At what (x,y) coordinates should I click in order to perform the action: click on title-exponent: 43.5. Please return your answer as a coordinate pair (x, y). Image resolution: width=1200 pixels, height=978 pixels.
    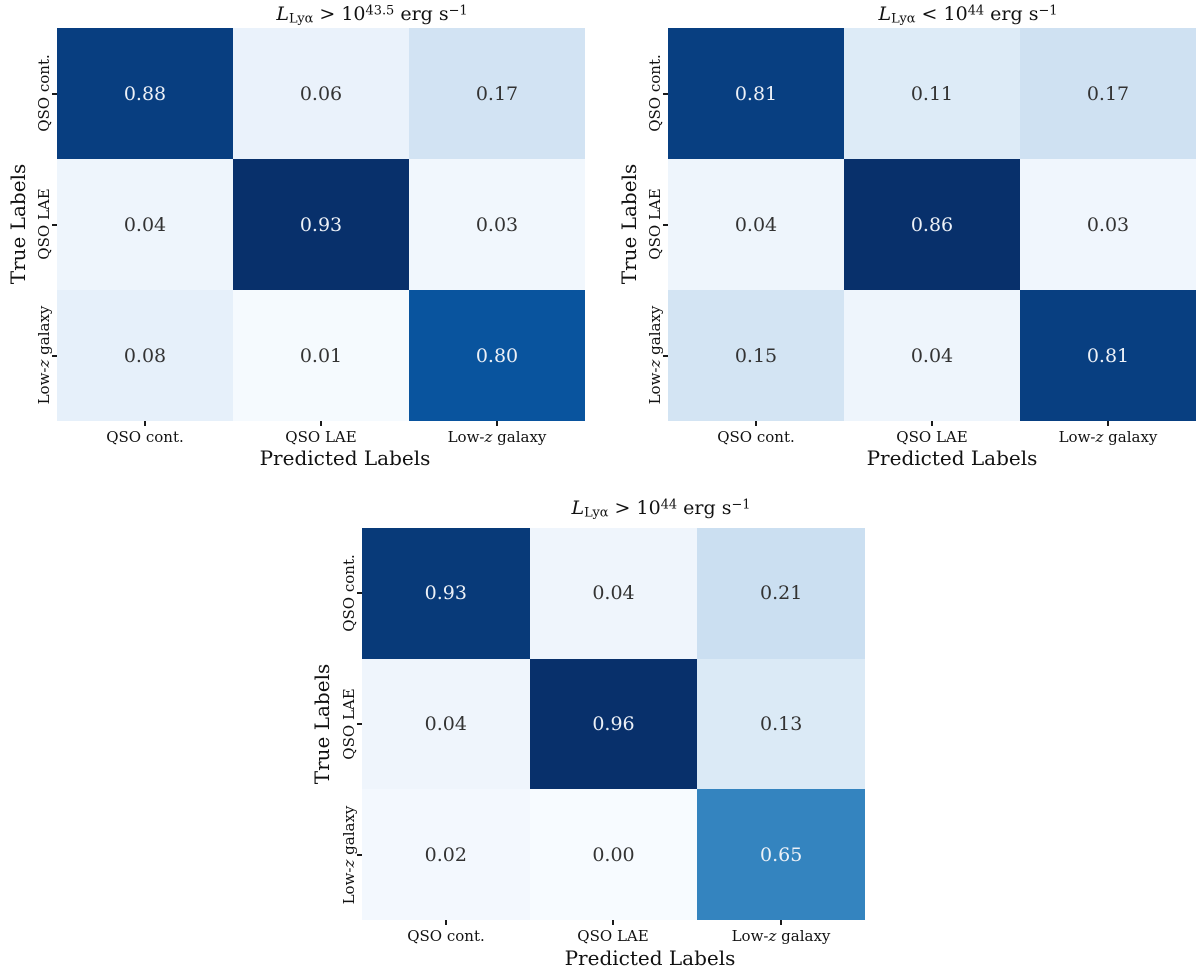
    Looking at the image, I should click on (380, 11).